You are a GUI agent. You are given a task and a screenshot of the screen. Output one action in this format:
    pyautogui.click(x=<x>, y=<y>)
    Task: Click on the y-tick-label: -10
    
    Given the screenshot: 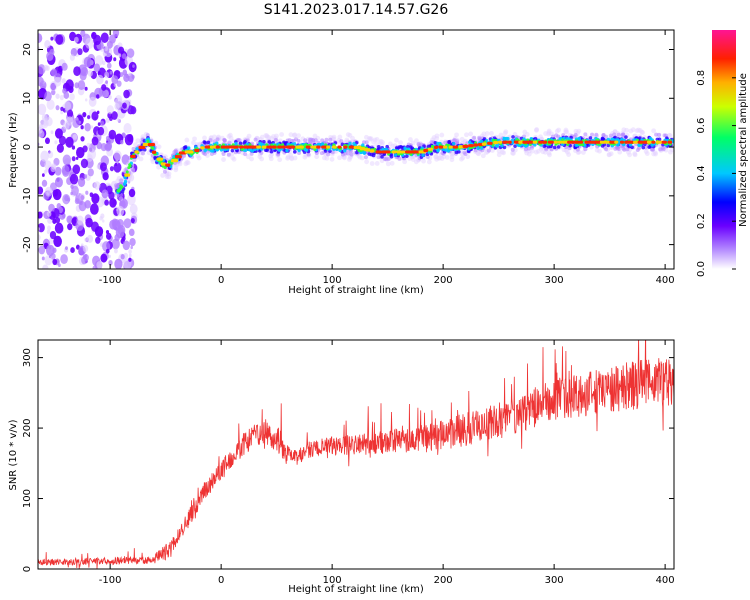 What is the action you would take?
    pyautogui.click(x=27, y=196)
    